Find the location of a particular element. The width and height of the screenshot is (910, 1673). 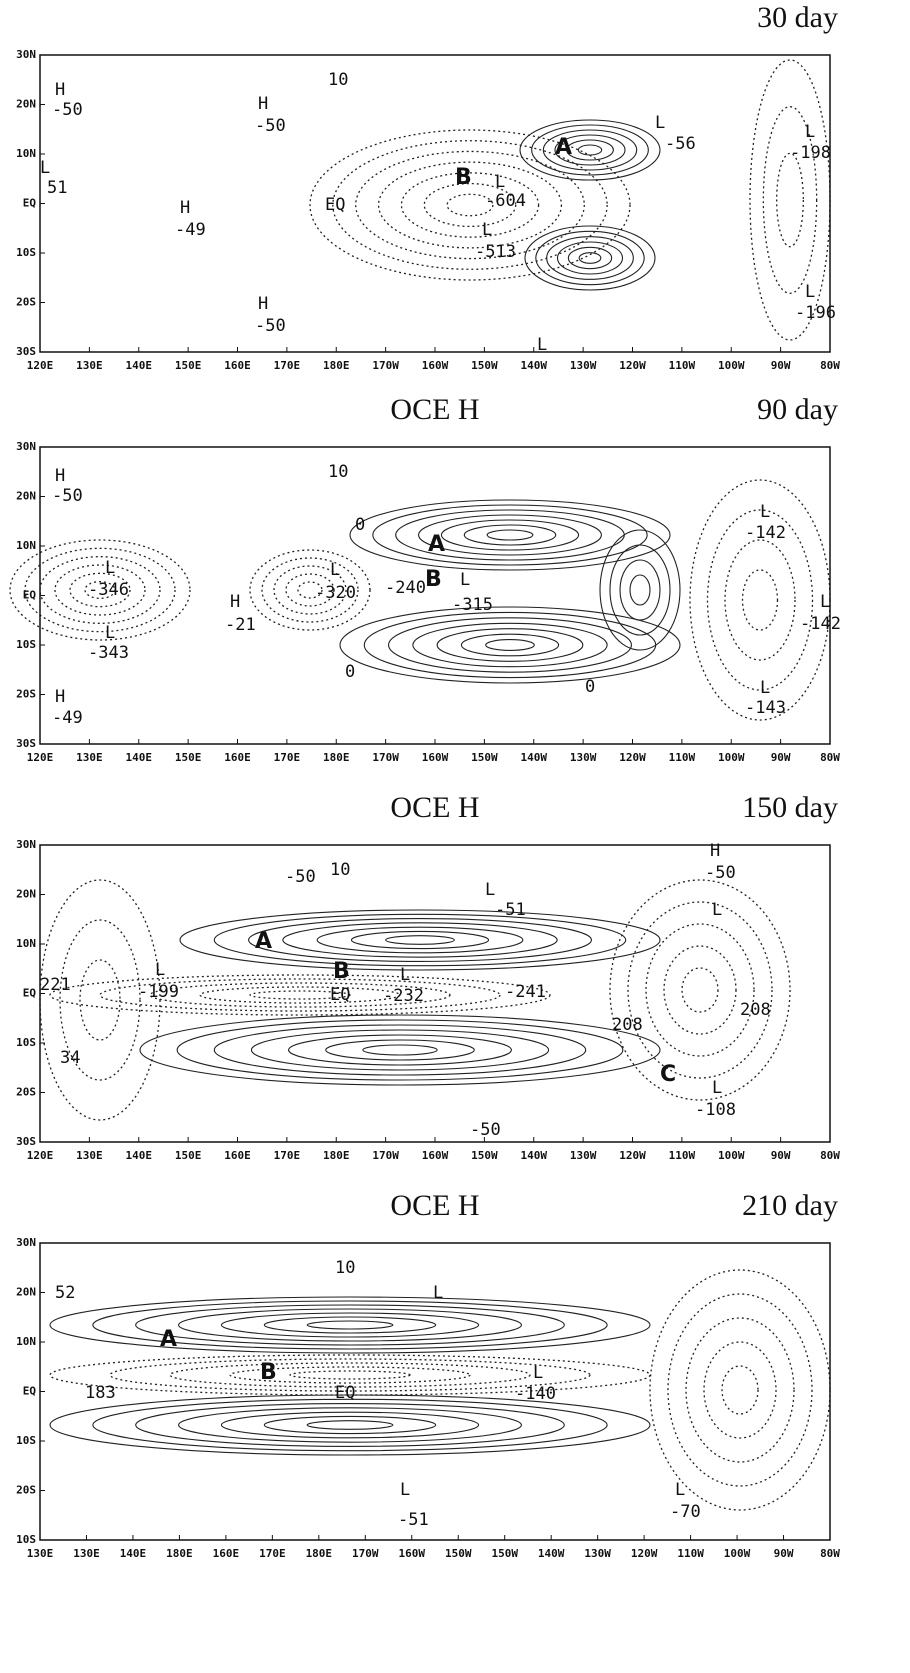

lon-tick-label: 150E is located at coordinates (188, 757).